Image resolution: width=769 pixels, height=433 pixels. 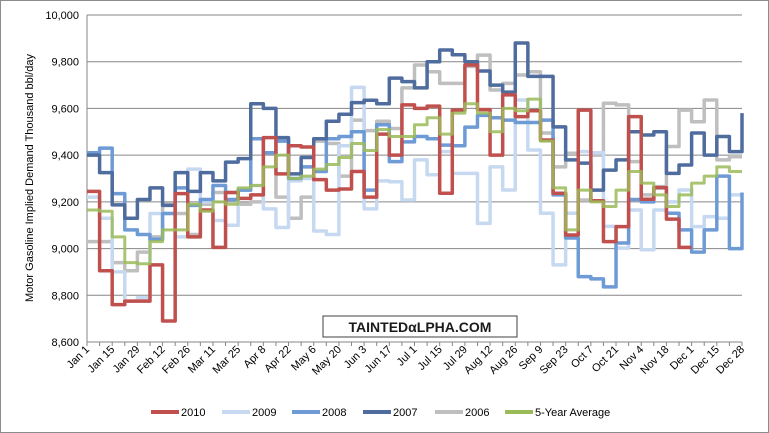 I want to click on y-tick-label: 9,000, so click(x=65, y=250).